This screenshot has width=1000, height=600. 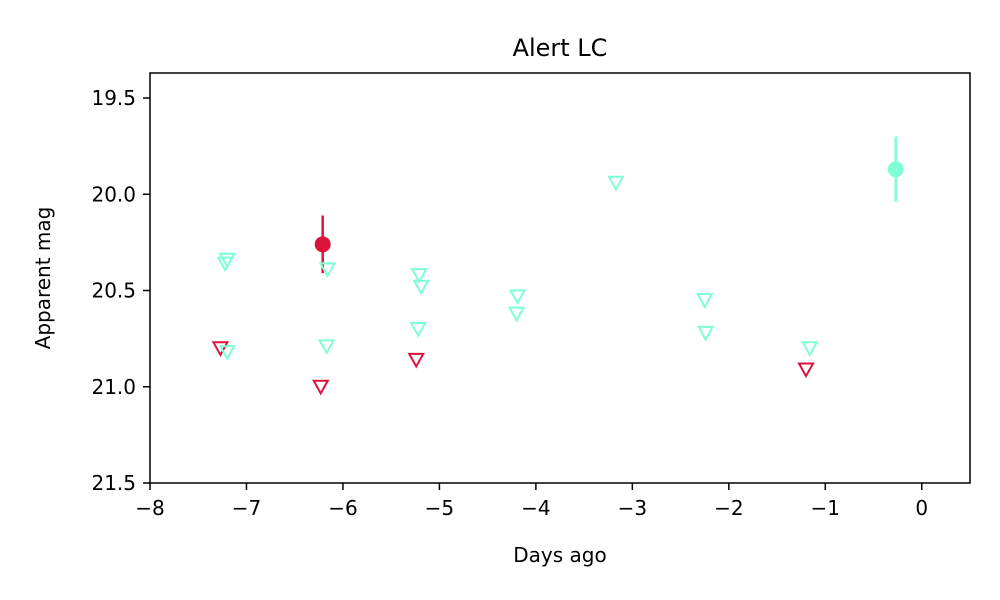 I want to click on y-tick-label: 20.5, so click(x=113, y=291).